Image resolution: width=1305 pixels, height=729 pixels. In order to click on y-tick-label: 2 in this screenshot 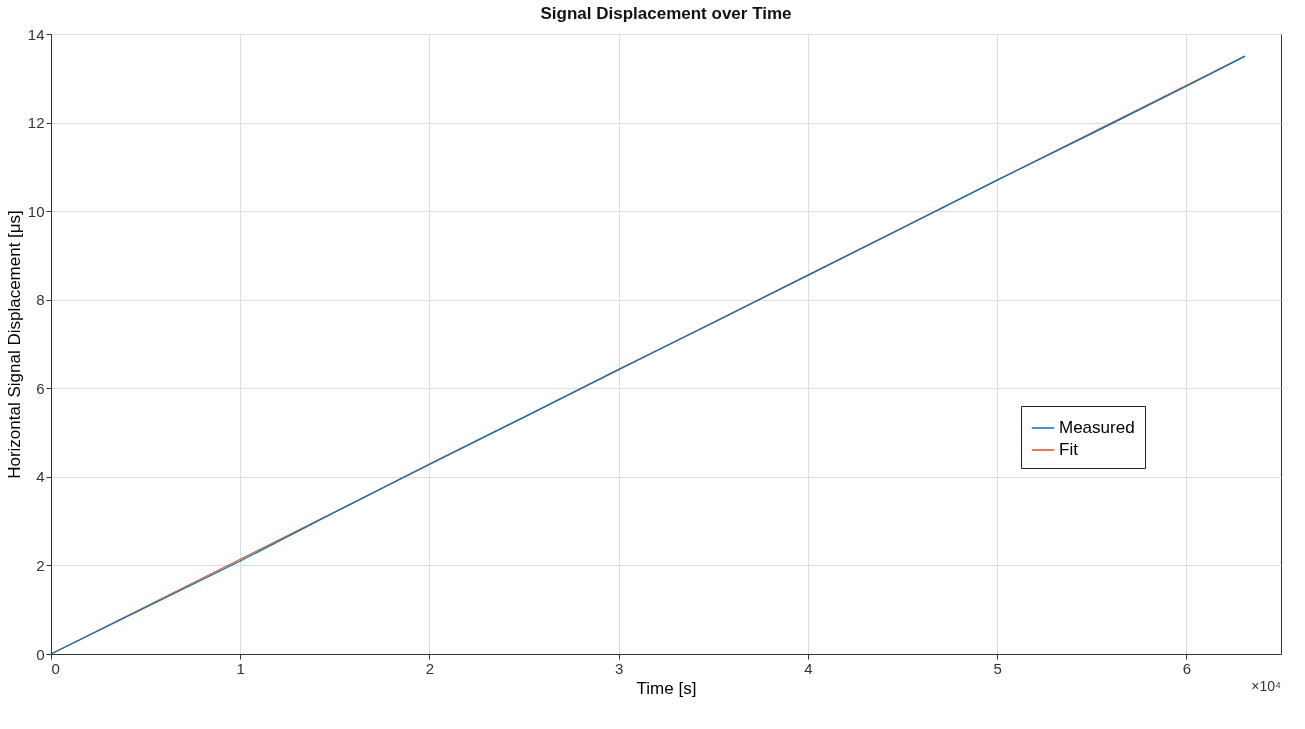, I will do `click(40, 565)`.